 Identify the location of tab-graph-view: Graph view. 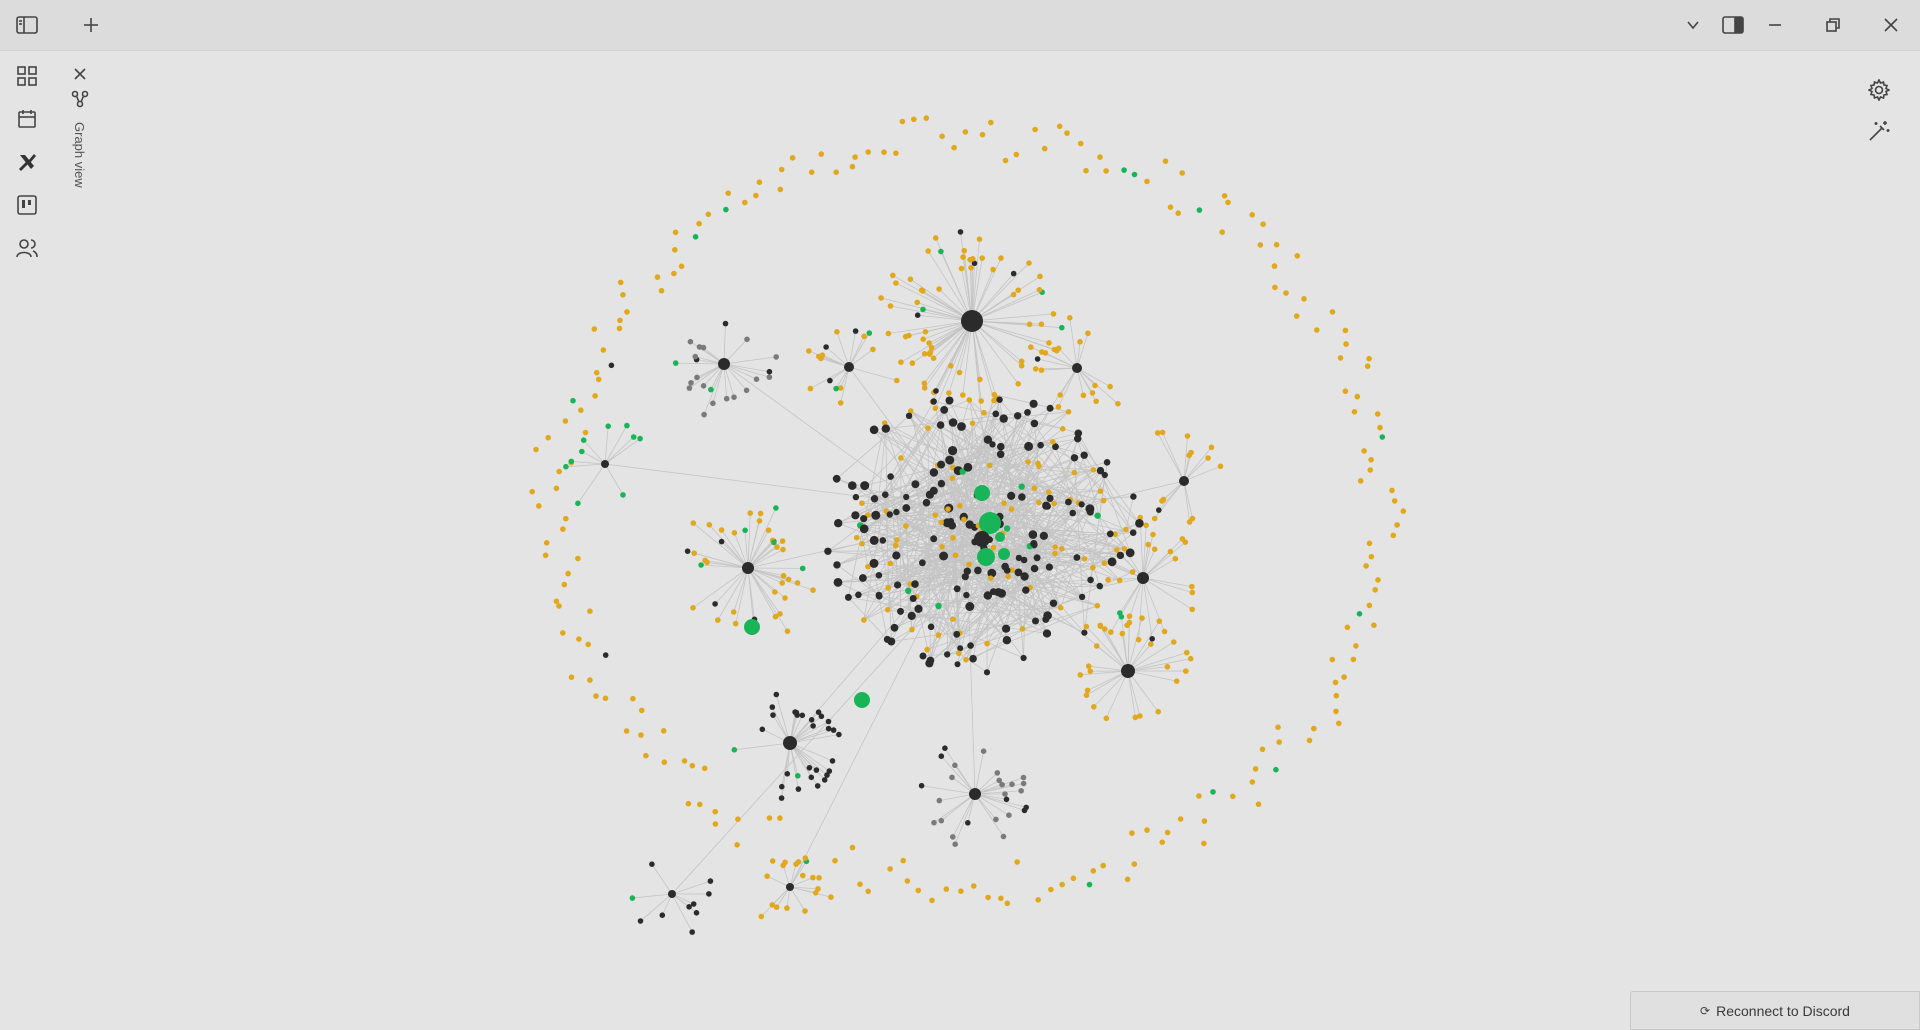
(80, 138).